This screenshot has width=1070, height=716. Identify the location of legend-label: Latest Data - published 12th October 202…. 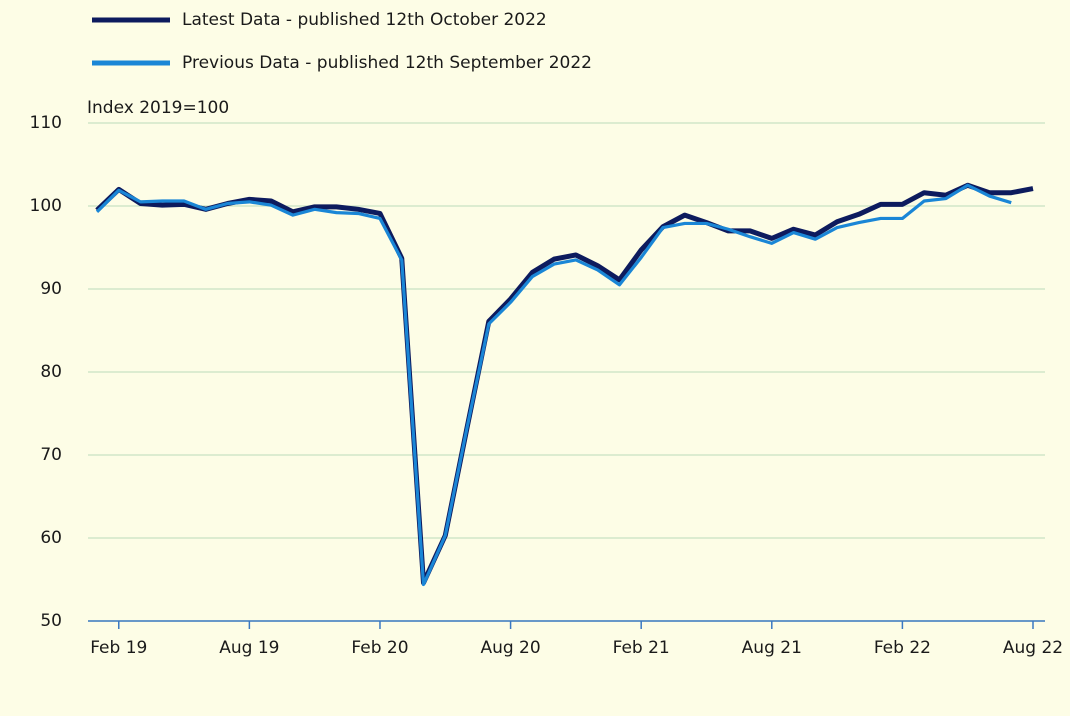
(364, 20).